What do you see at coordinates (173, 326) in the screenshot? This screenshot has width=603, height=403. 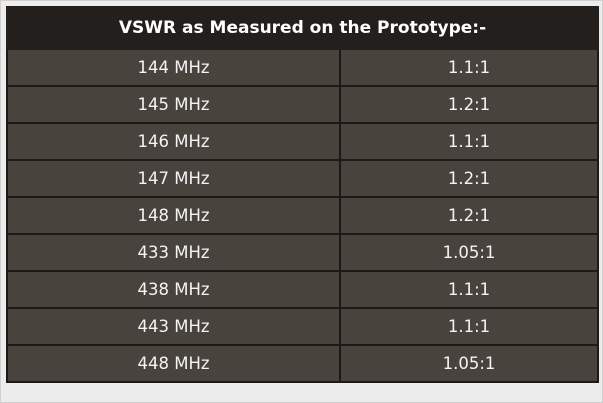 I see `frequency-cell: 443 MHz` at bounding box center [173, 326].